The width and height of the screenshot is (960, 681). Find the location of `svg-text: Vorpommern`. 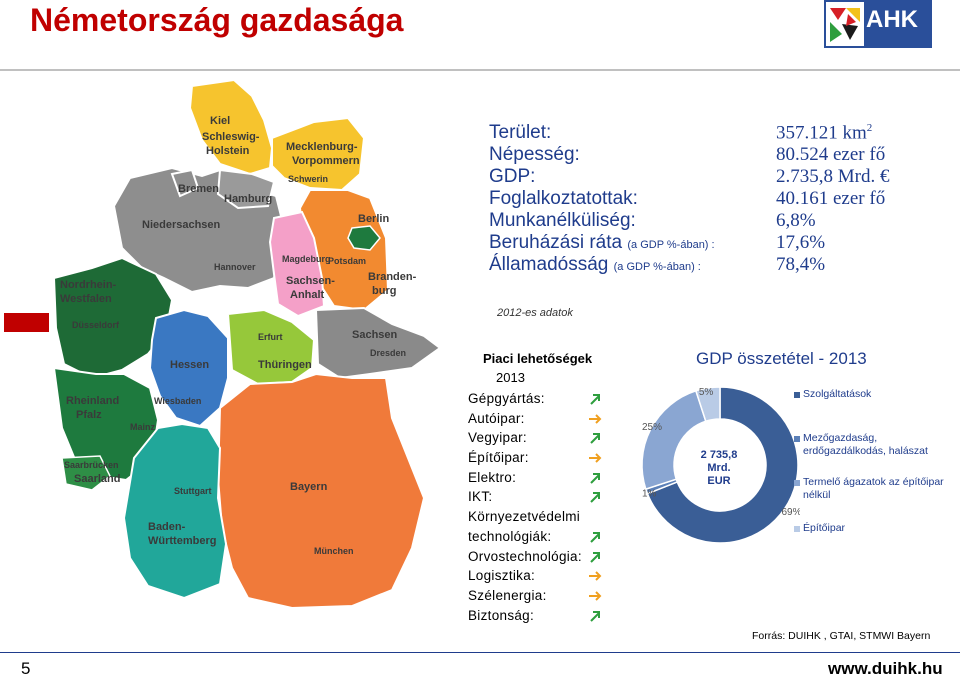

svg-text: Vorpommern is located at coordinates (326, 161).